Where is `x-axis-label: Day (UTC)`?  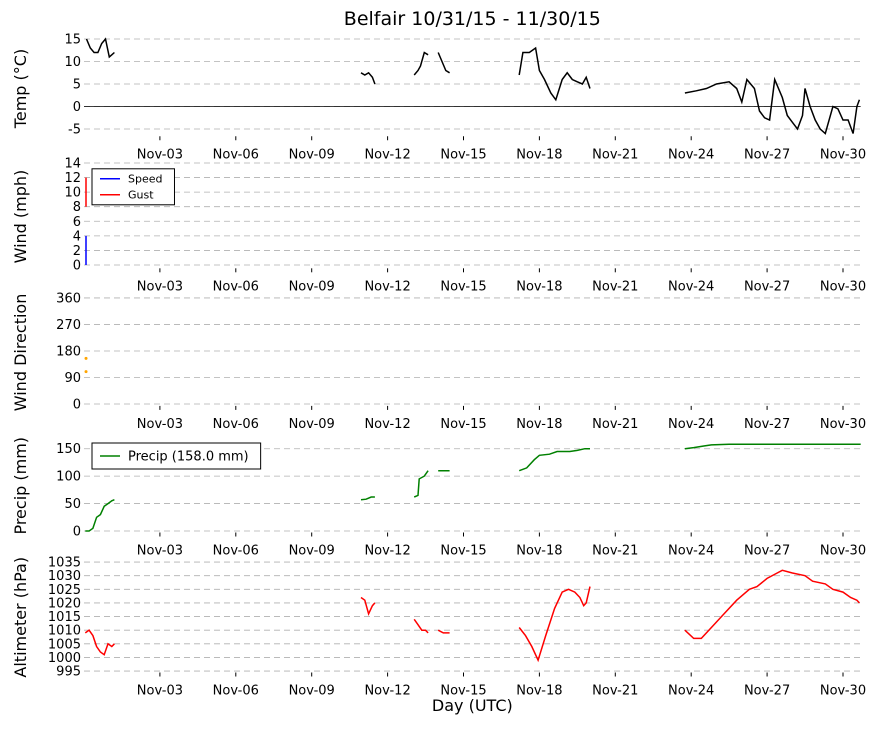 x-axis-label: Day (UTC) is located at coordinates (472, 705).